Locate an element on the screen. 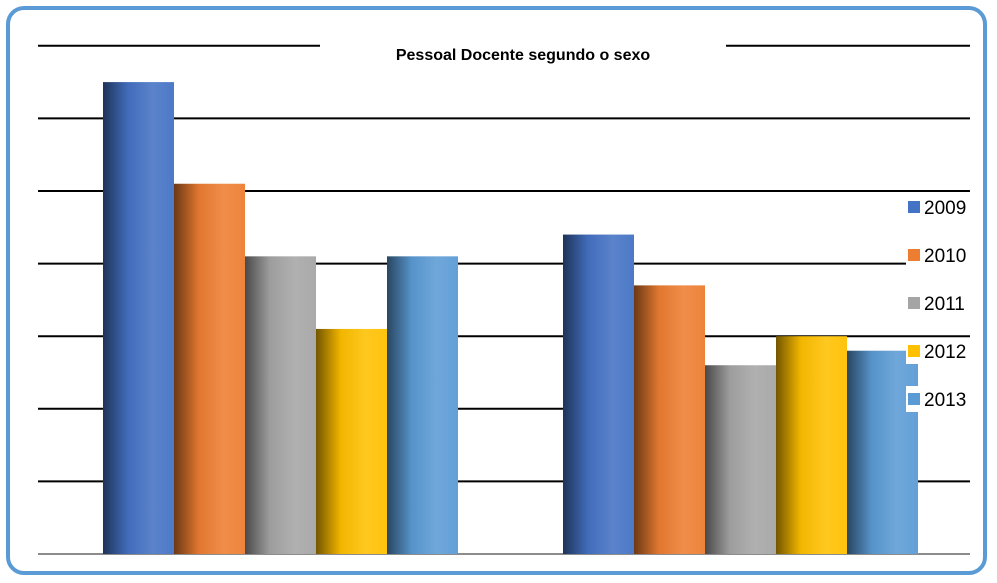 The width and height of the screenshot is (997, 583). legend: 2009 2010 2011 2012 2013 is located at coordinates (938, 303).